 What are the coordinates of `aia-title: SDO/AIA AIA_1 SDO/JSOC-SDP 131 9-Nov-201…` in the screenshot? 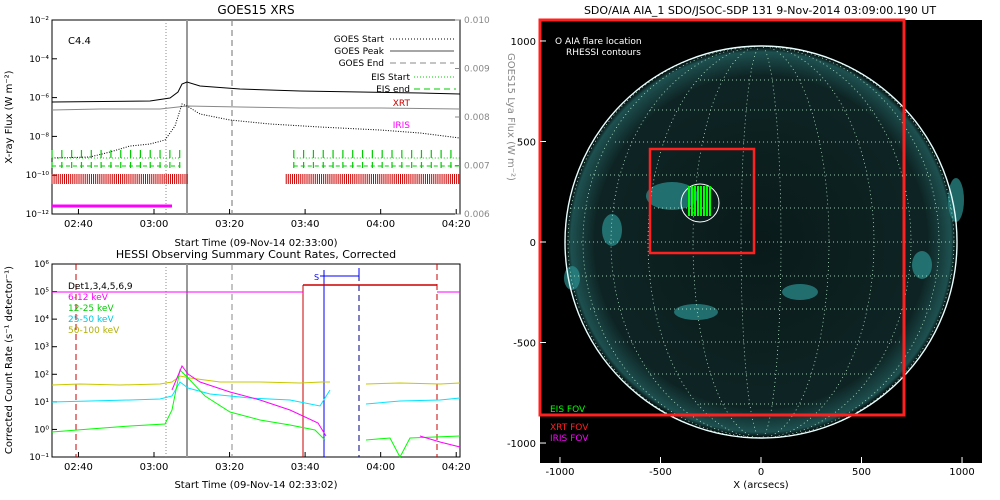 It's located at (760, 10).